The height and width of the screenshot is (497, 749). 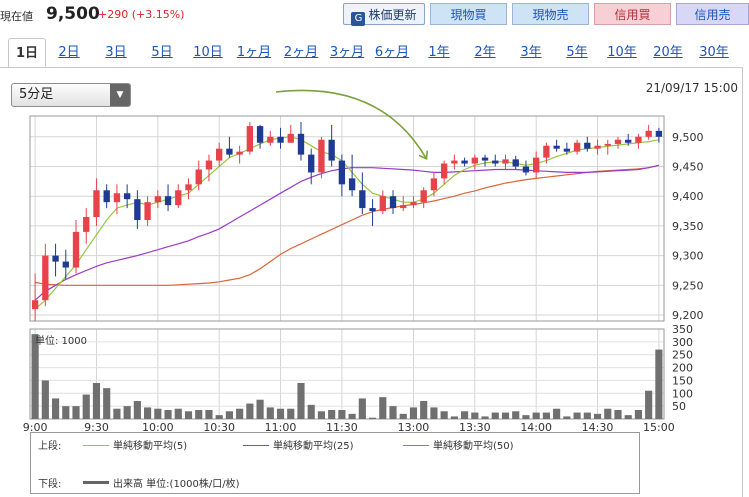 I want to click on tab-3months: 3ヶ月, so click(x=347, y=52).